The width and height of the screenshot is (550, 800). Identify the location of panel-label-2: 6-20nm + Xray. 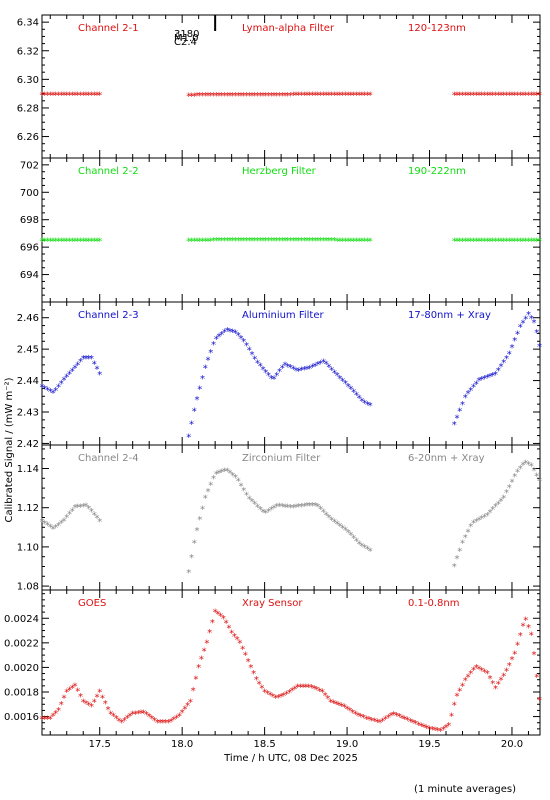
(446, 458).